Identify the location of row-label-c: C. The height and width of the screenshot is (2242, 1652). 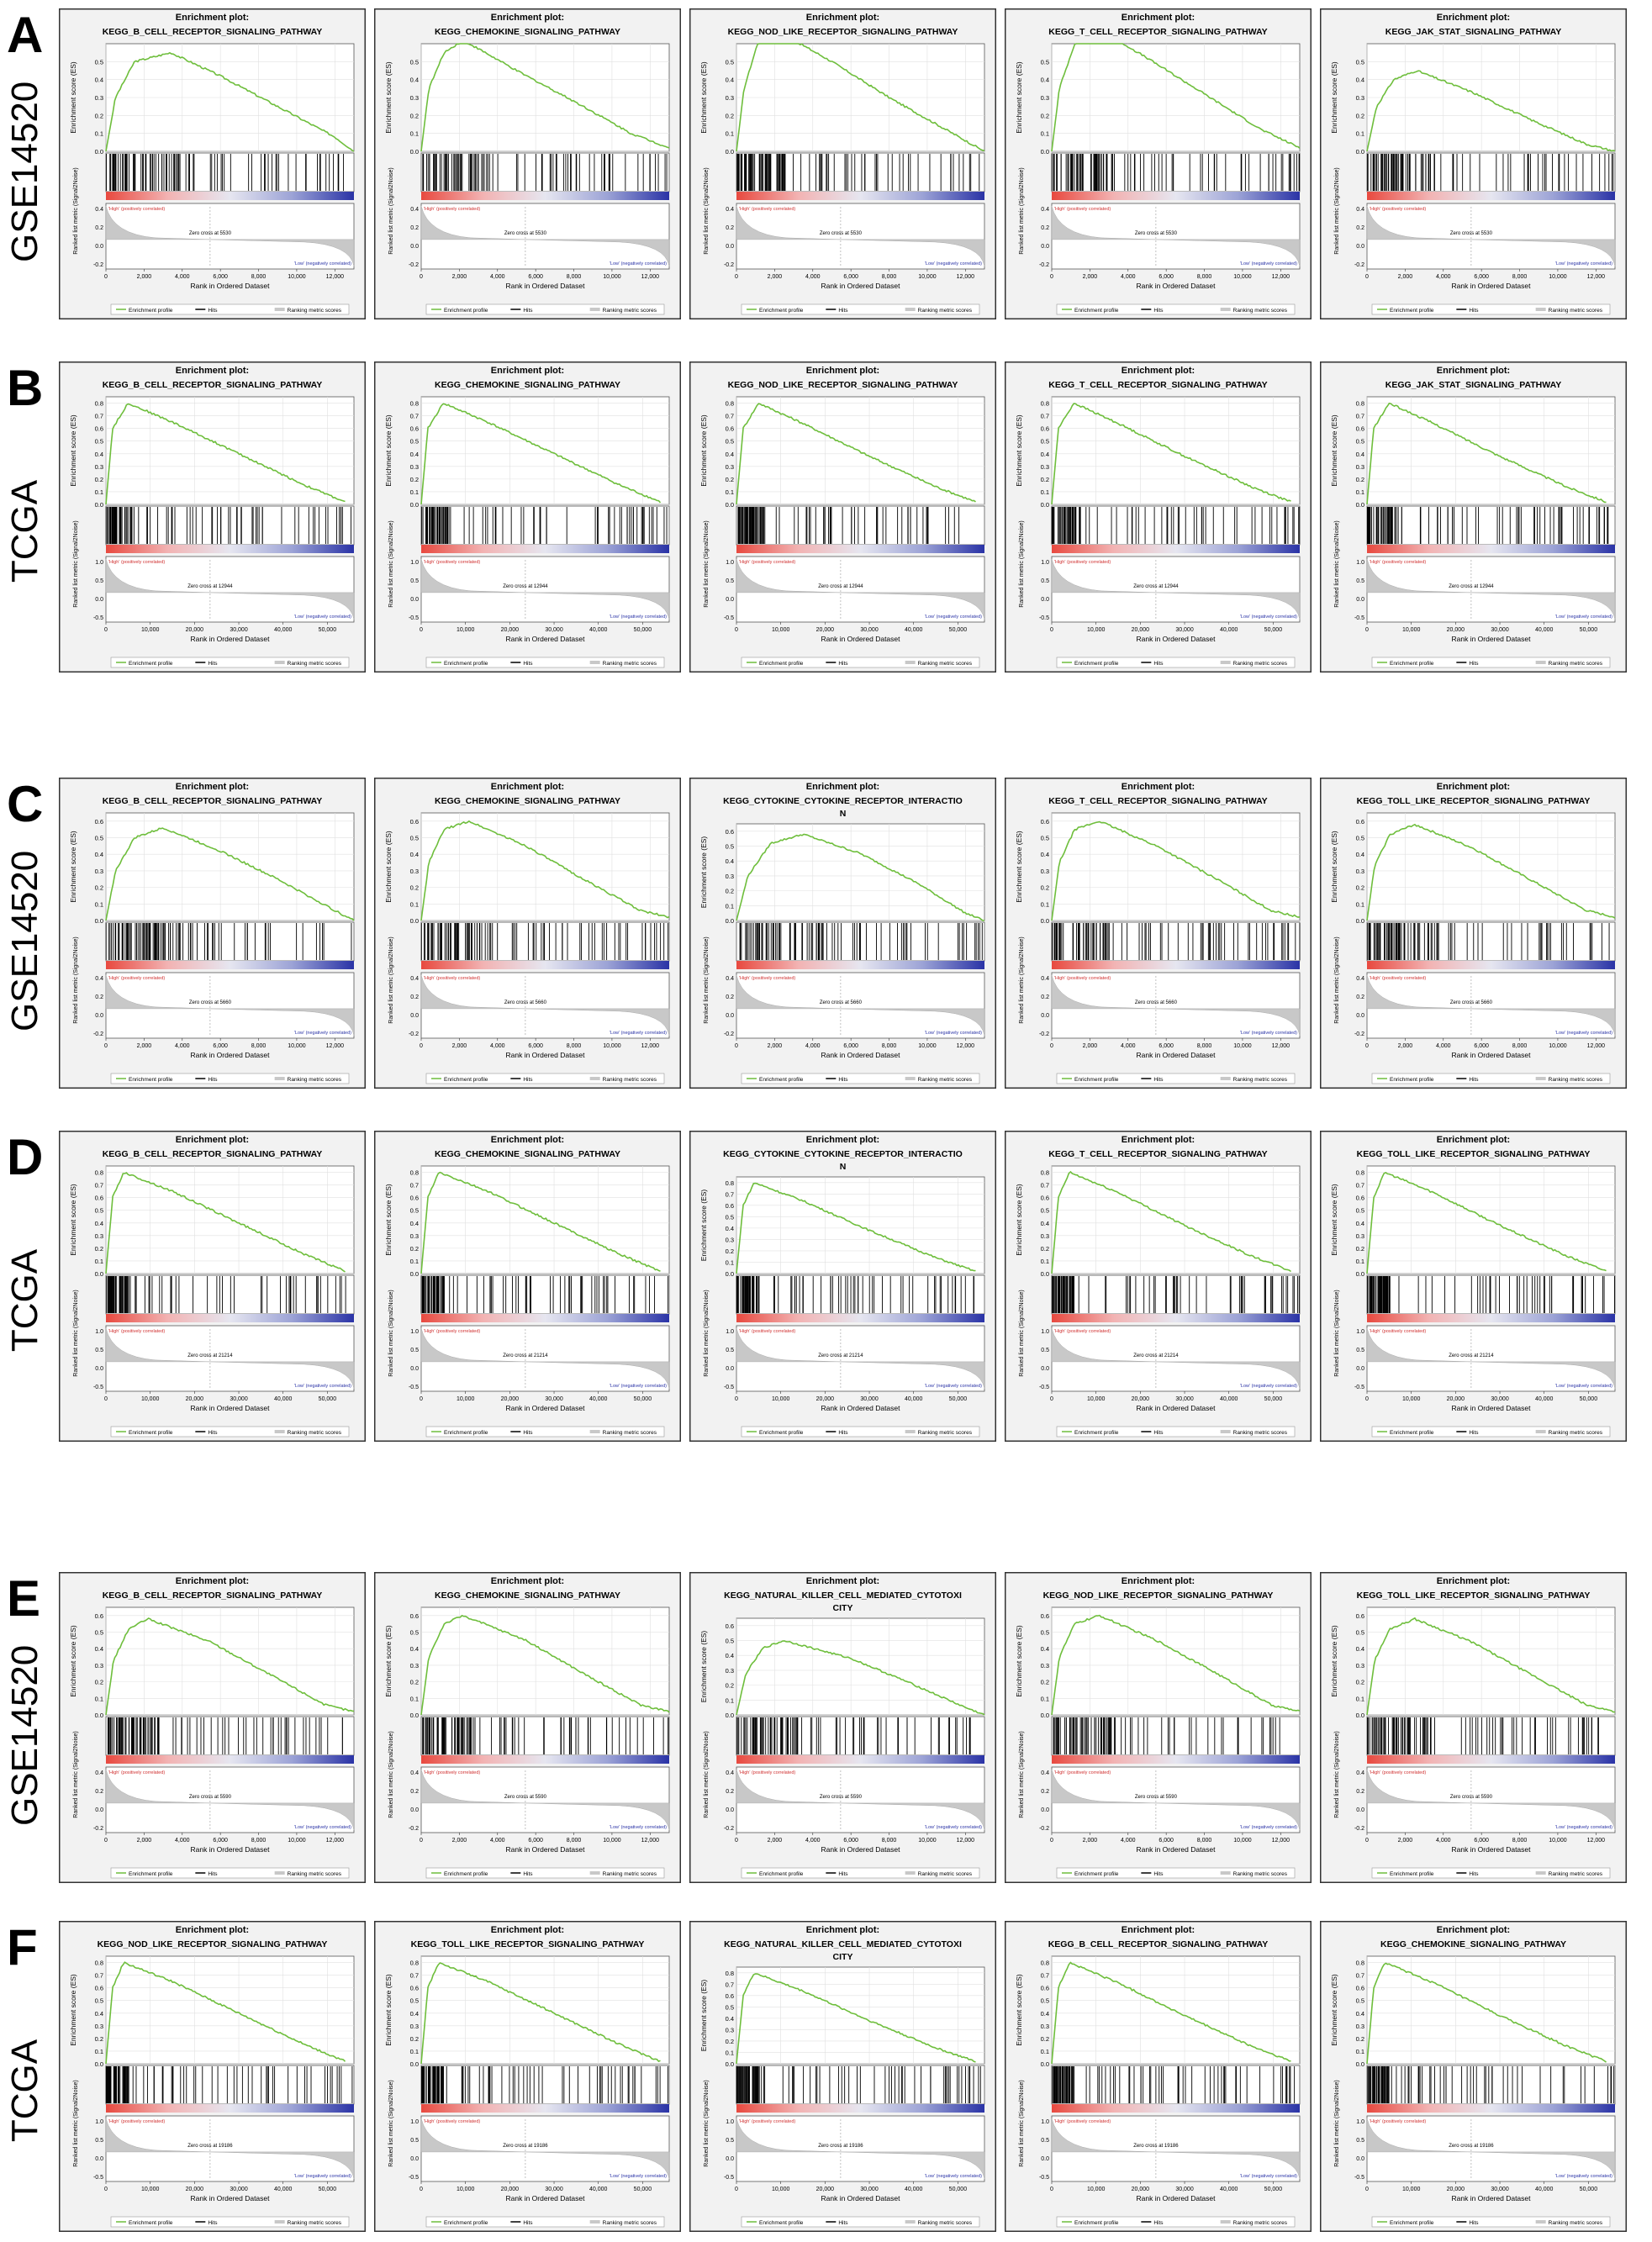
(25, 804).